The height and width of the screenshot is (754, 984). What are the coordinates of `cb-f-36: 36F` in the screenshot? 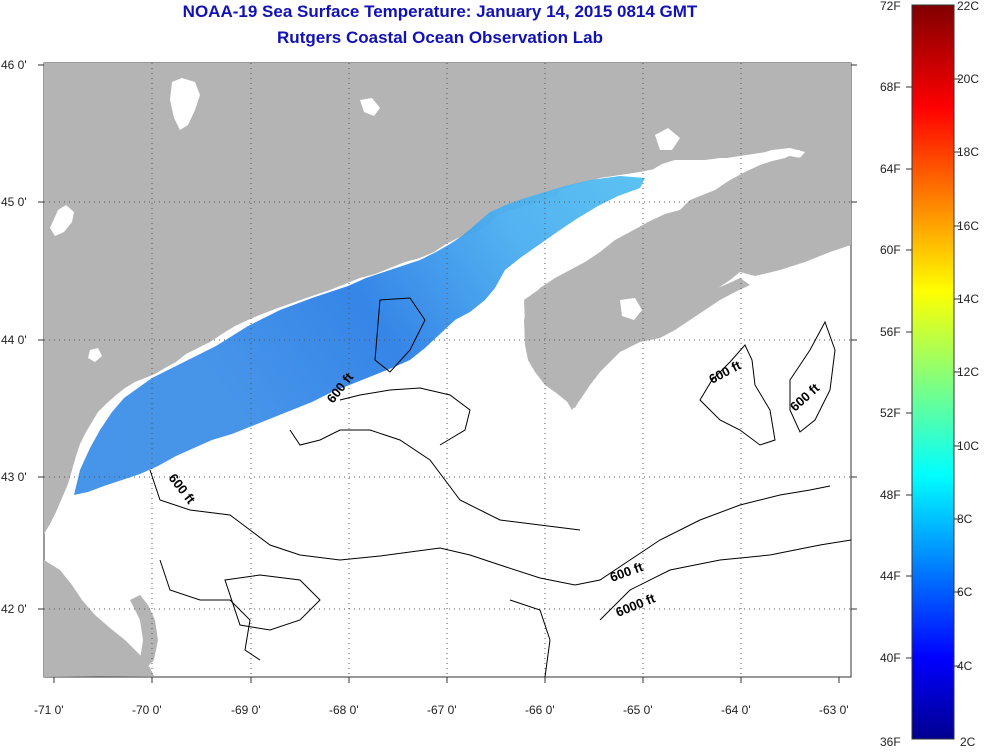 It's located at (890, 742).